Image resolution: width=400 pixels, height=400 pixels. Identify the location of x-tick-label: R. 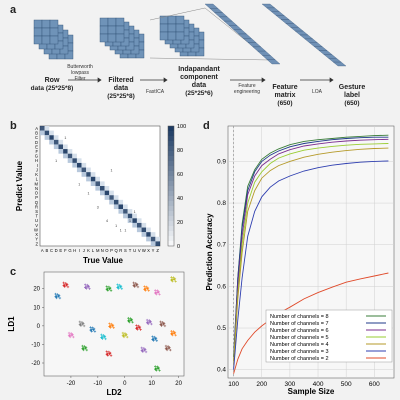
(120, 250).